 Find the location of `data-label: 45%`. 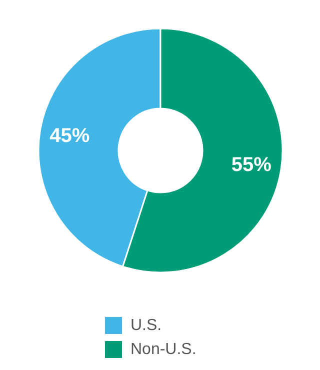

data-label: 45% is located at coordinates (70, 136).